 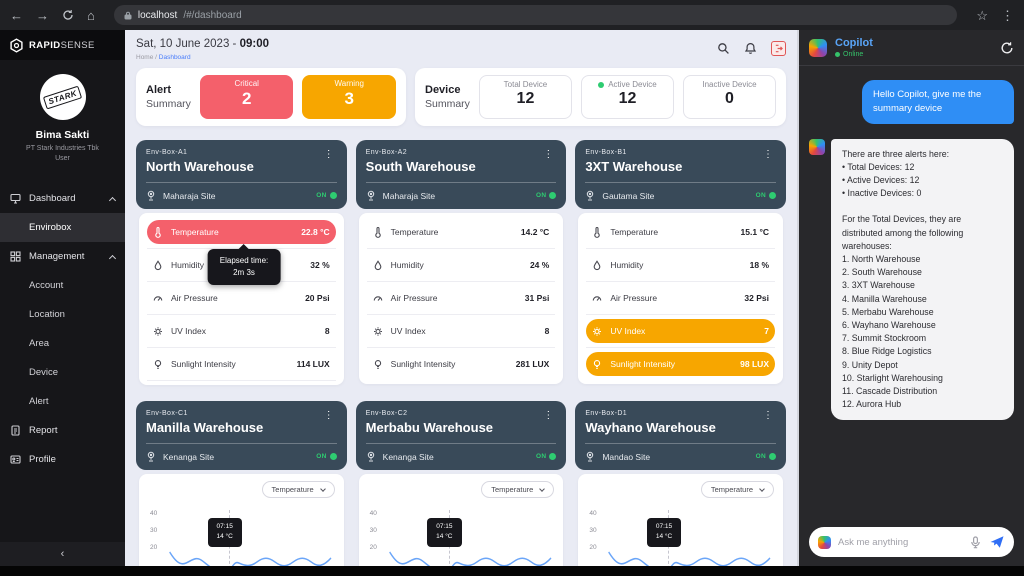 I want to click on sidebar-item-envirobox: Envirobox, so click(x=62, y=227).